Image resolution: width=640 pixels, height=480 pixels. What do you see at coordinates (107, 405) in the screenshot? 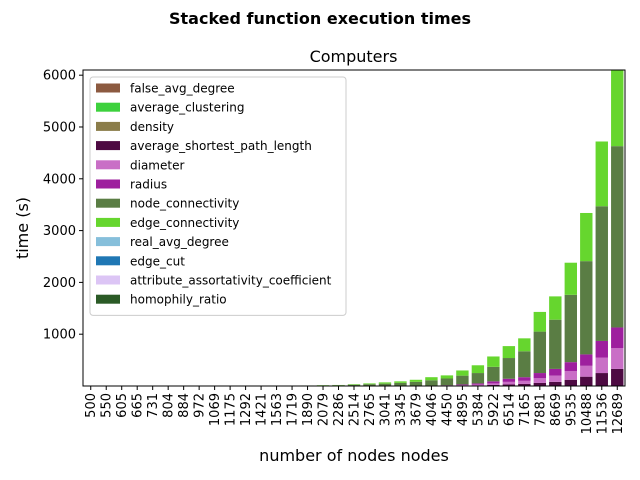
I see `x-tick-label: 550` at bounding box center [107, 405].